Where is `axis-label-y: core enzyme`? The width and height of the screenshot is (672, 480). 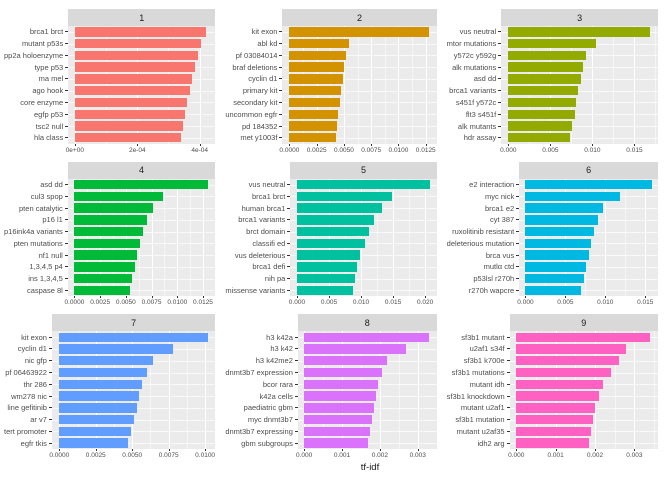 axis-label-y: core enzyme is located at coordinates (42, 102).